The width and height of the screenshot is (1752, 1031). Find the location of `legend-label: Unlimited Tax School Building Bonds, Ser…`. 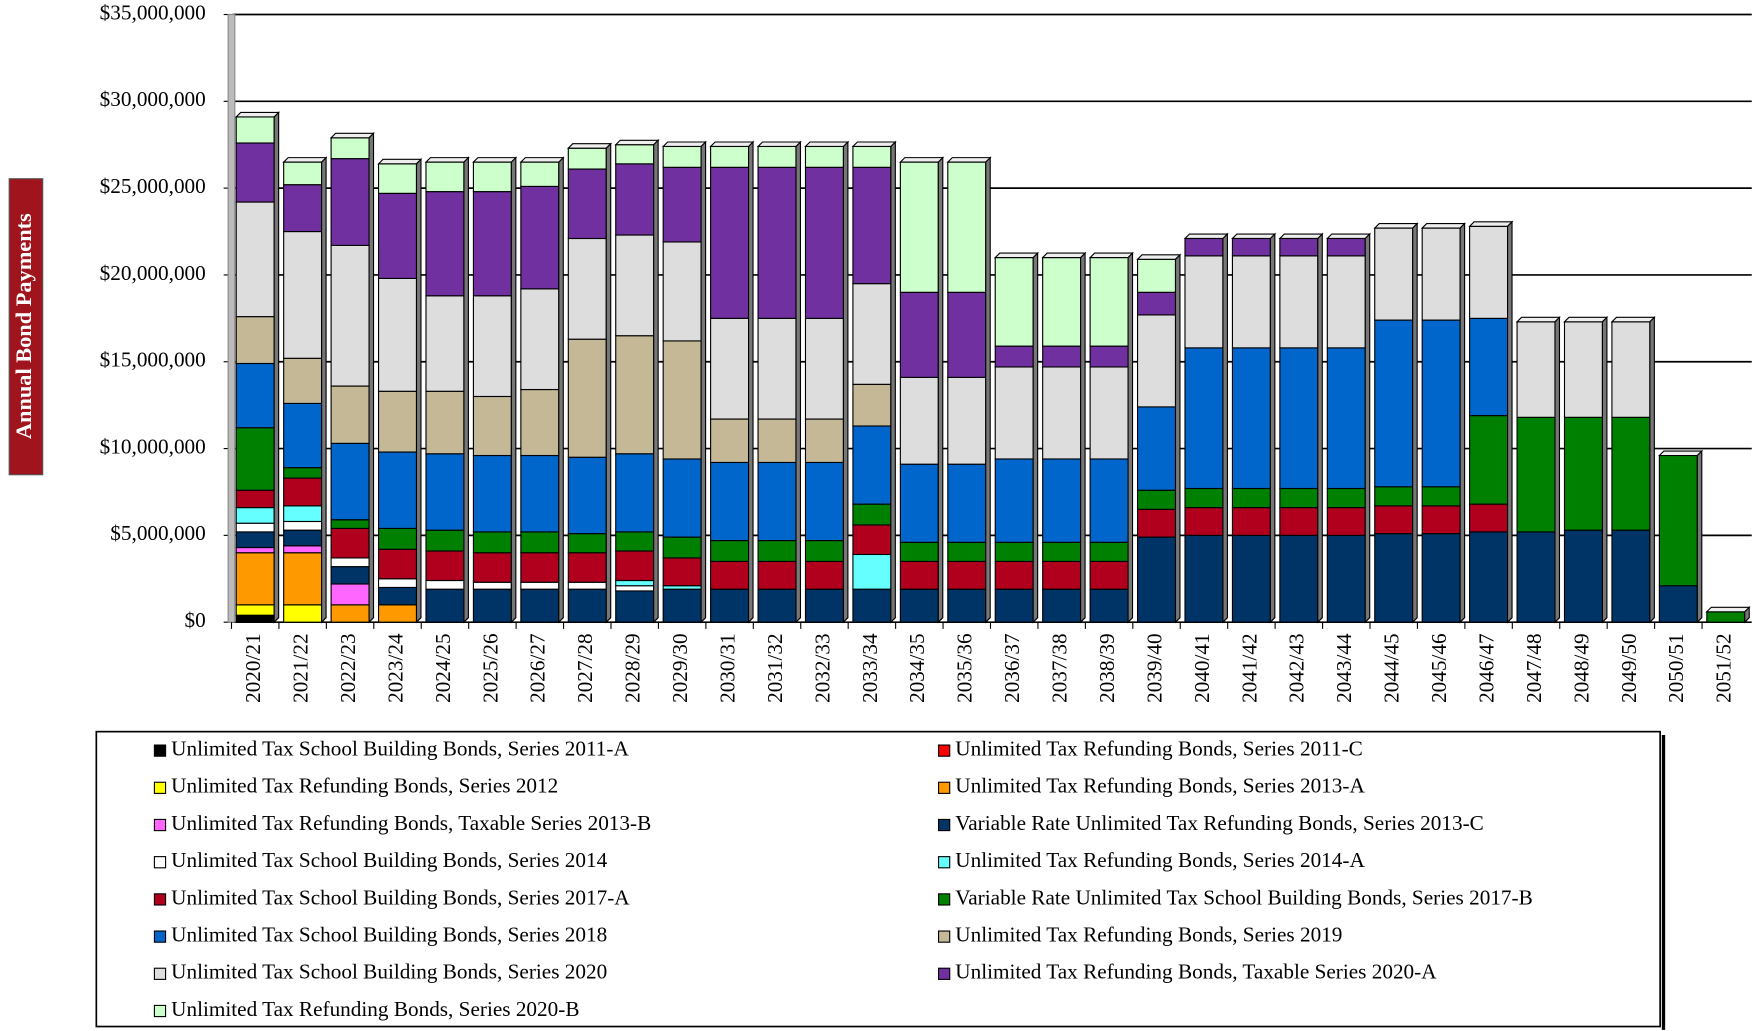

legend-label: Unlimited Tax School Building Bonds, Ser… is located at coordinates (389, 860).